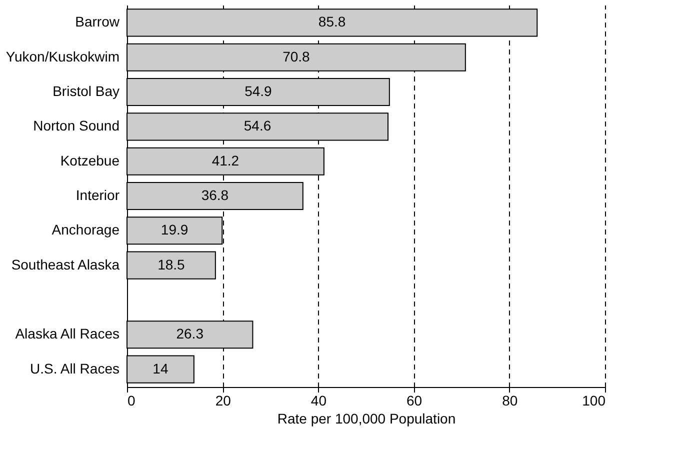  What do you see at coordinates (215, 195) in the screenshot?
I see `data-label: 36.8` at bounding box center [215, 195].